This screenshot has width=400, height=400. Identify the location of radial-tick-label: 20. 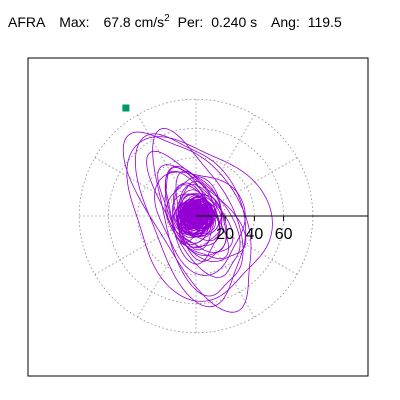
(225, 234).